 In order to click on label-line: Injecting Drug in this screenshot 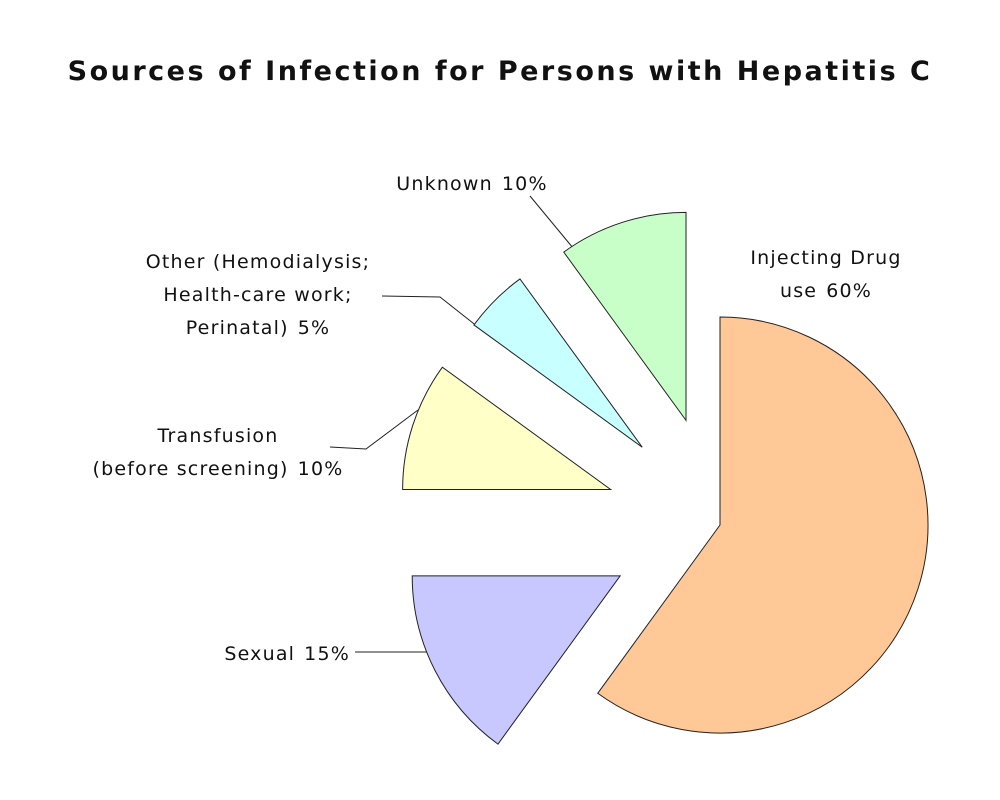, I will do `click(825, 258)`.